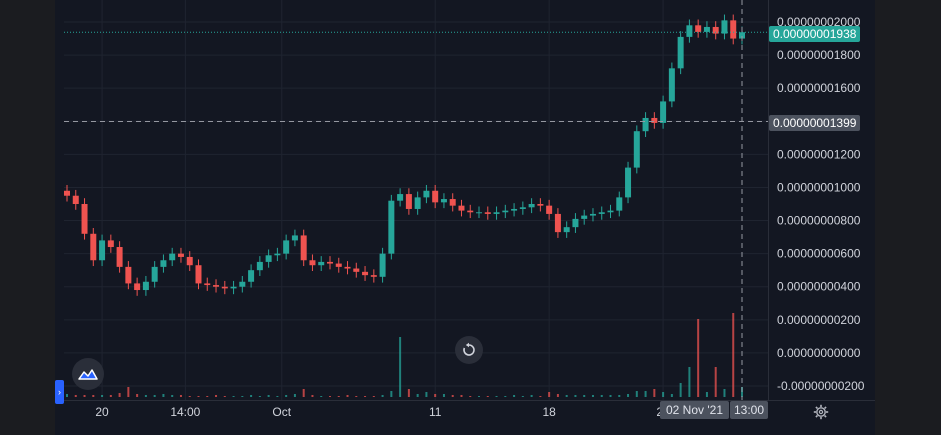  Describe the element at coordinates (819, 254) in the screenshot. I see `y-tick-label: 0.00000000600` at that location.